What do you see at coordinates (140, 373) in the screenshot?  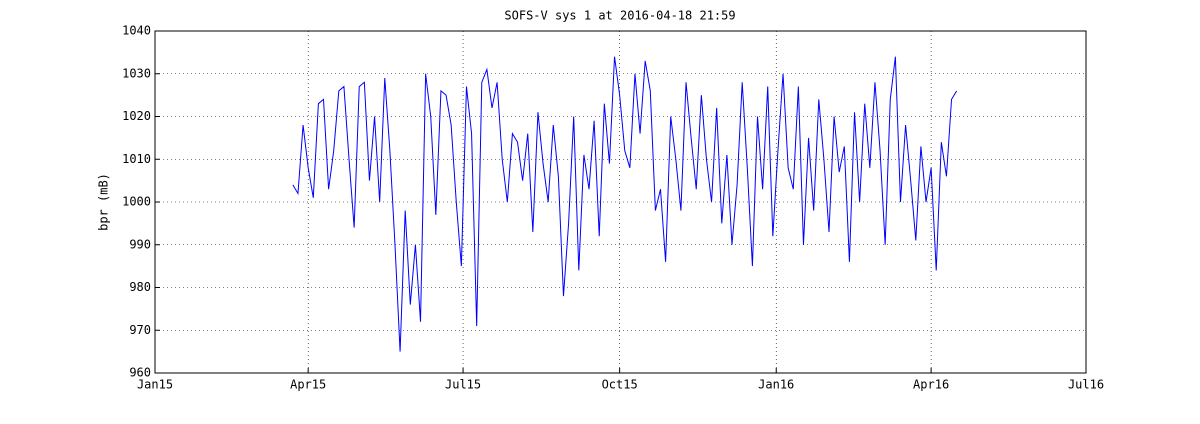 I see `y-tick-label: 960` at bounding box center [140, 373].